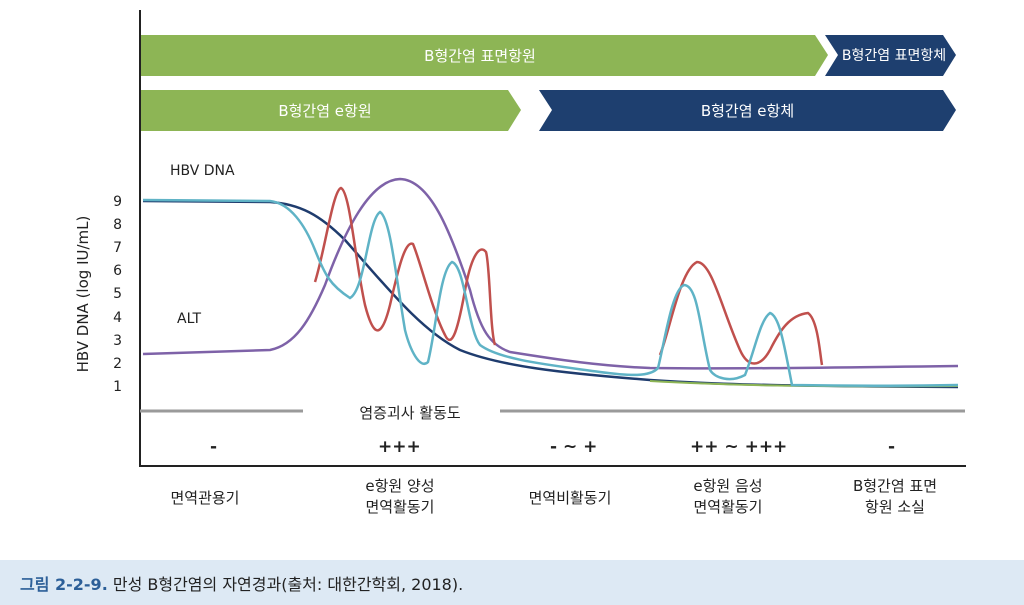 The image size is (1024, 605). I want to click on y-tick-5: 5, so click(117, 294).